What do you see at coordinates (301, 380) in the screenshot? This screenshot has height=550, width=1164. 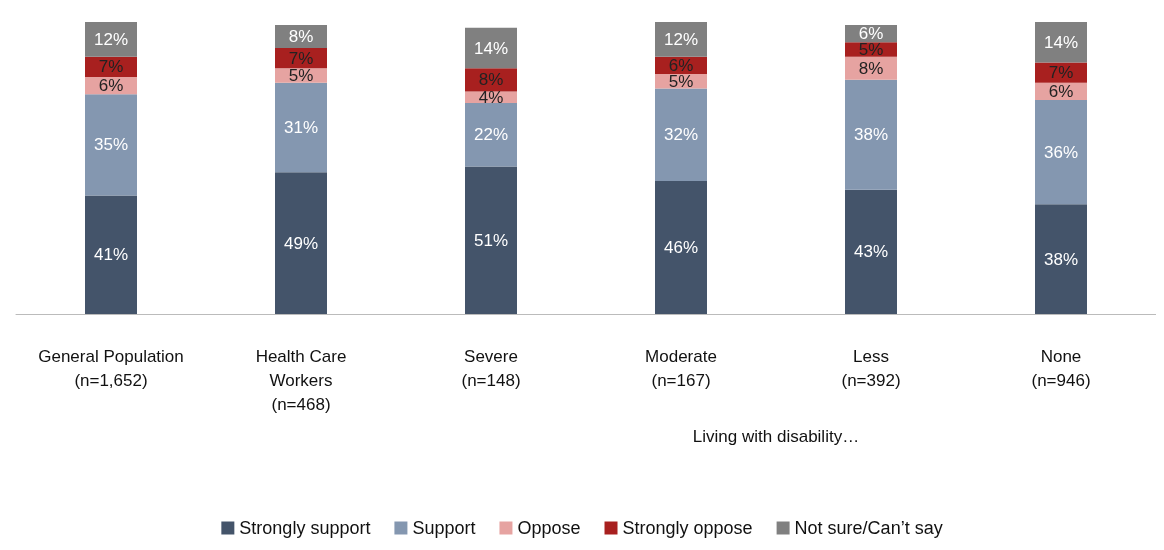 I see `x-tick-label: Health Care Workers (n=468)` at bounding box center [301, 380].